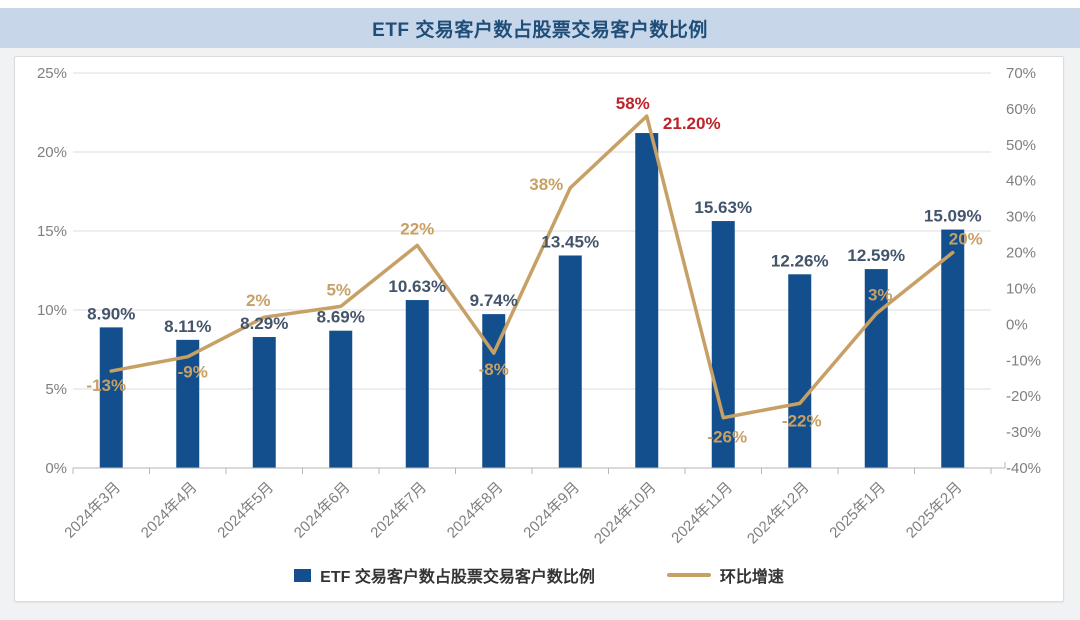  Describe the element at coordinates (398, 510) in the screenshot. I see `x-axis-category-label: 2024年7月` at that location.